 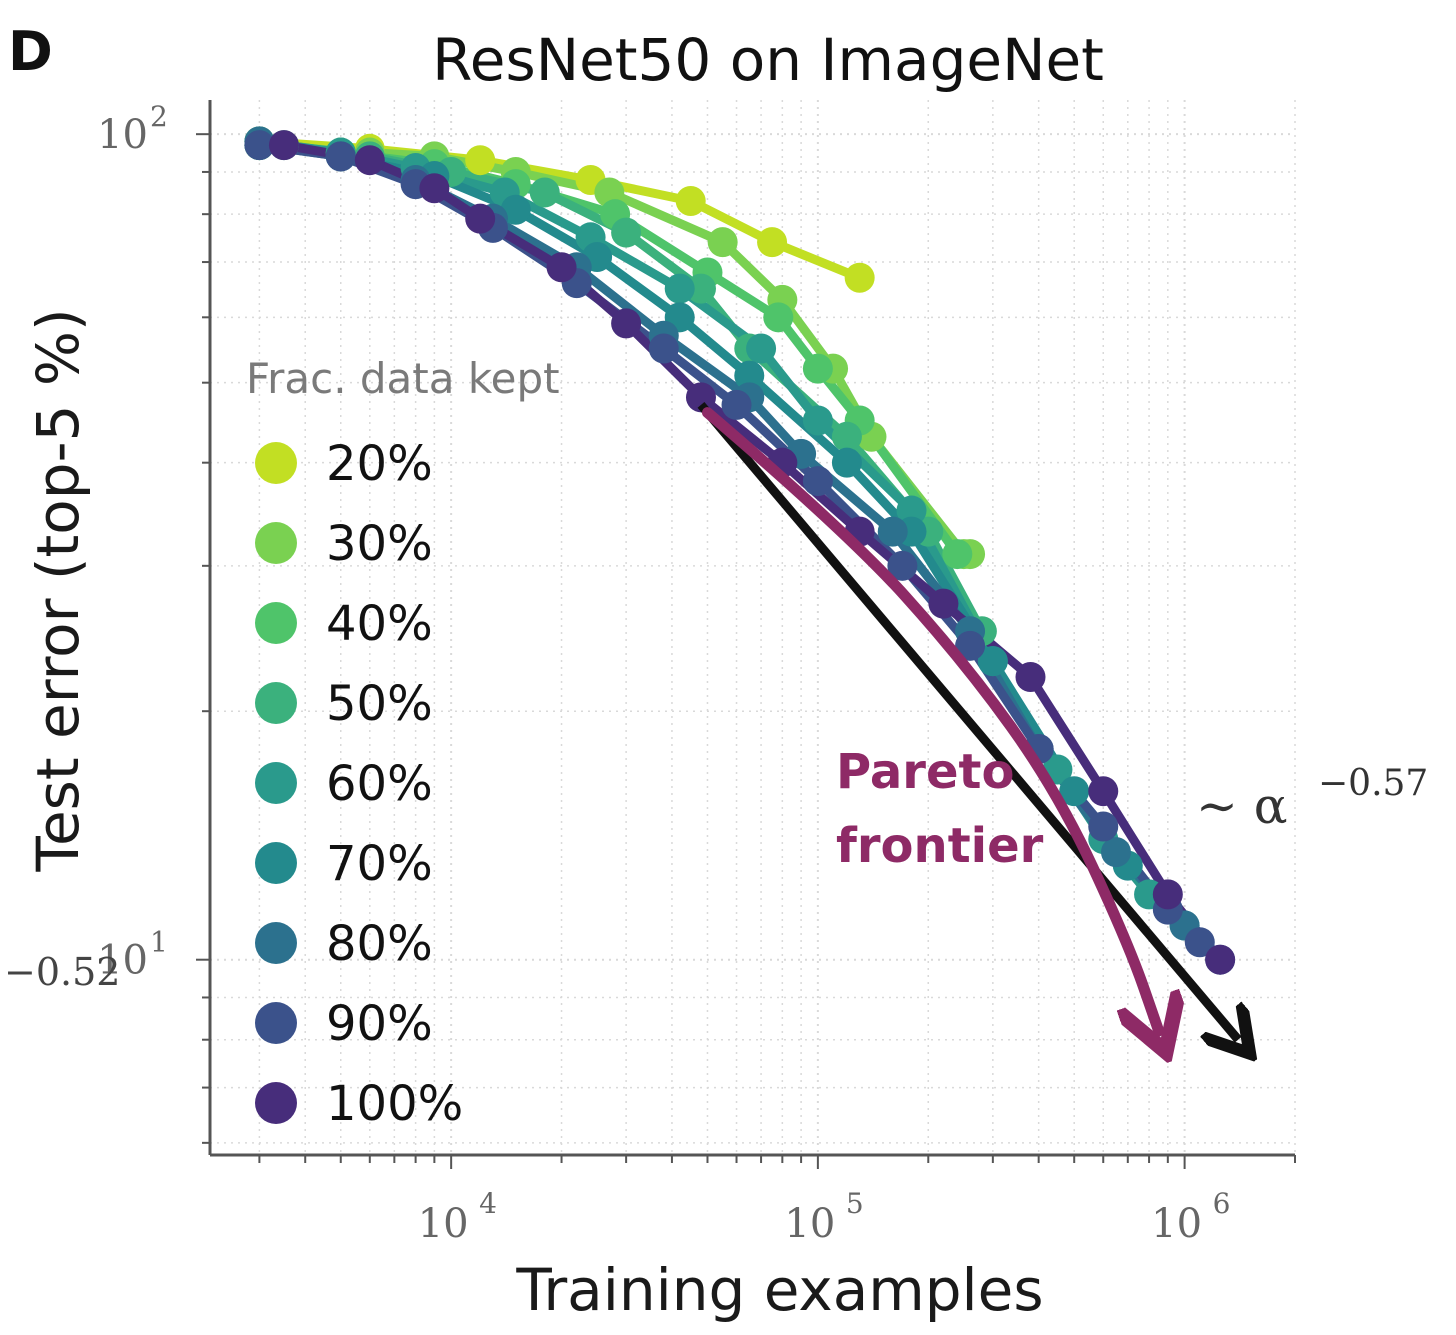 I want to click on legend-label-20%: 20%, so click(x=379, y=464).